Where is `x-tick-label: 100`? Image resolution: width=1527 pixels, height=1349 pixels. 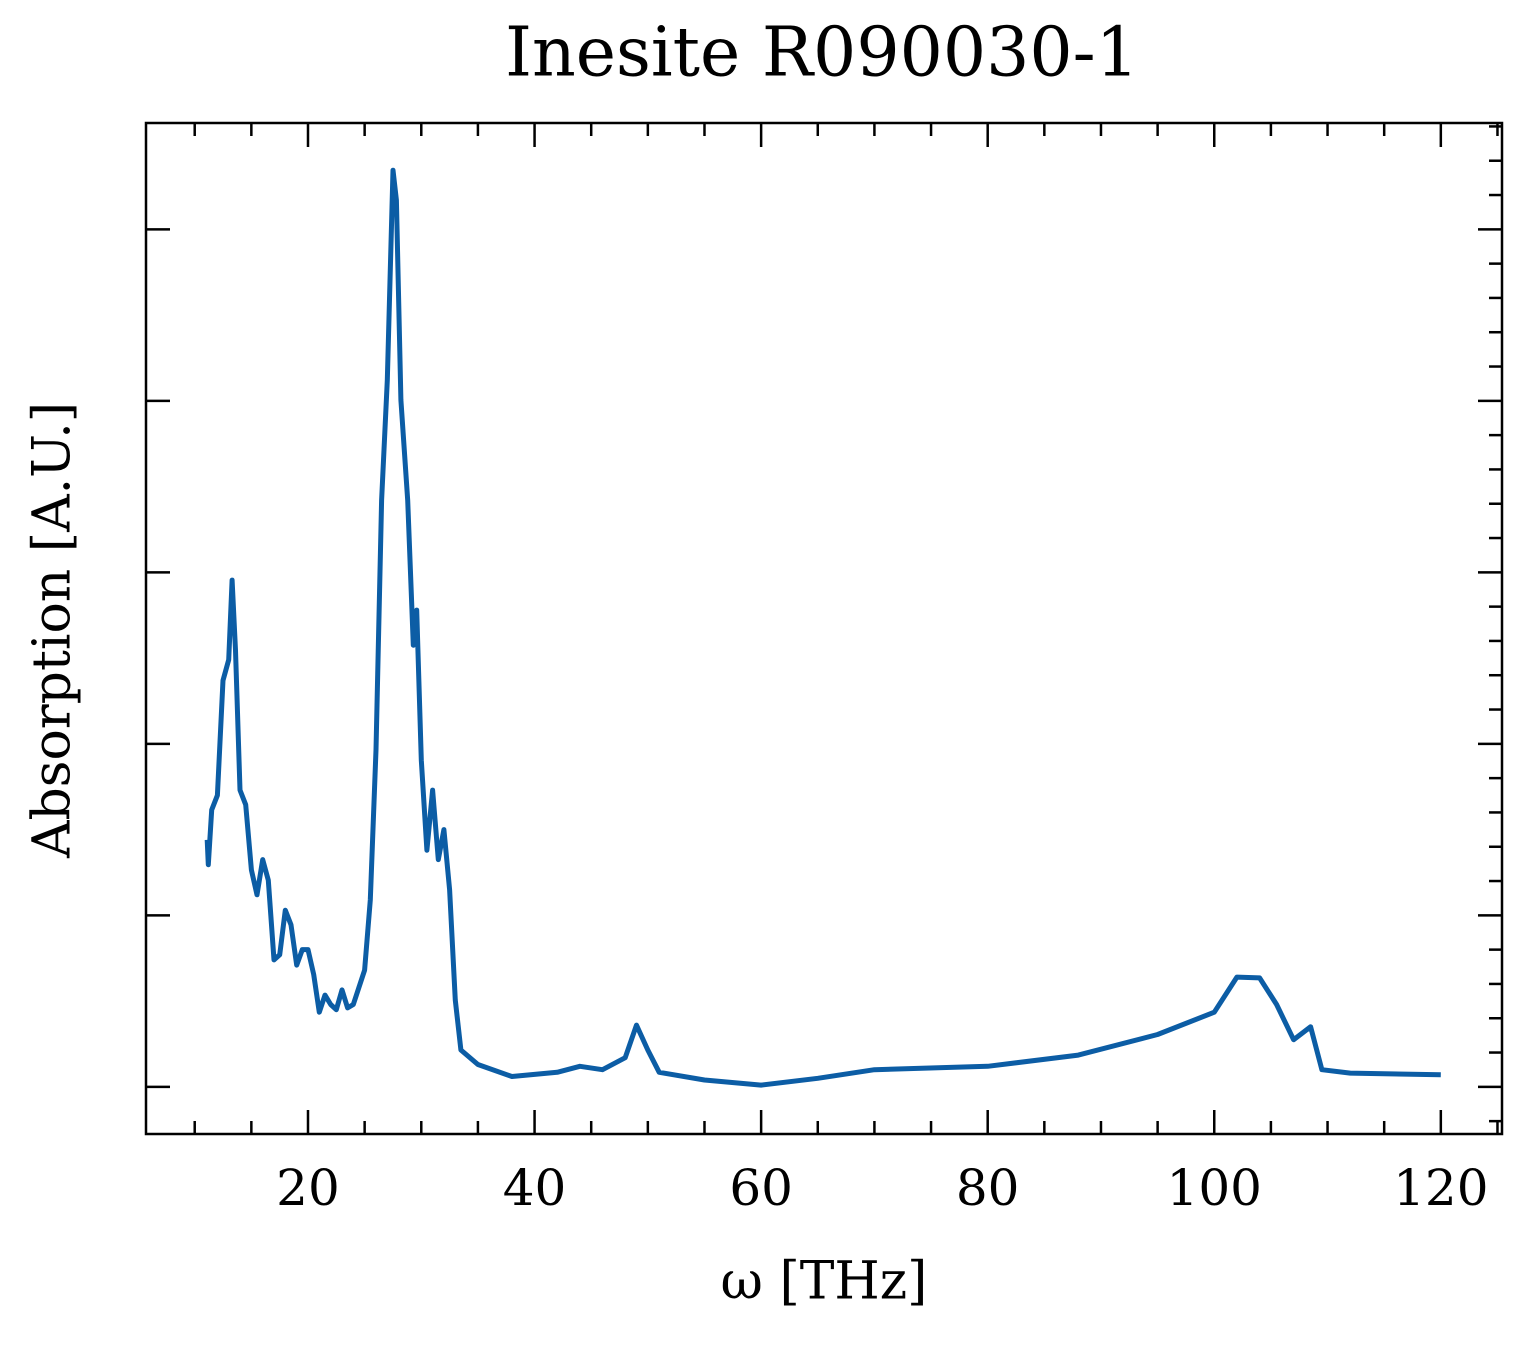 x-tick-label: 100 is located at coordinates (1214, 1188).